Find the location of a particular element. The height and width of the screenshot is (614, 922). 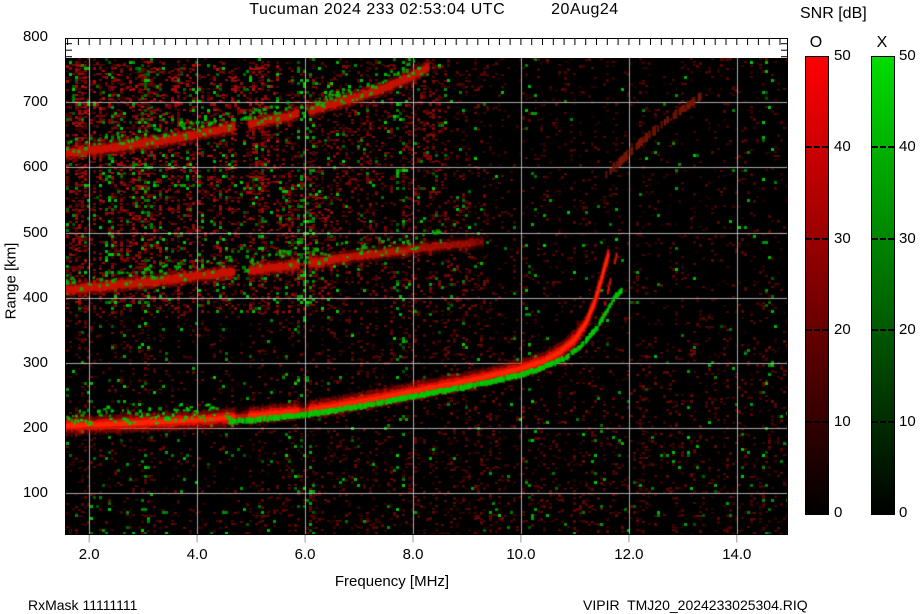

y-tick-label: 200 is located at coordinates (35, 427).